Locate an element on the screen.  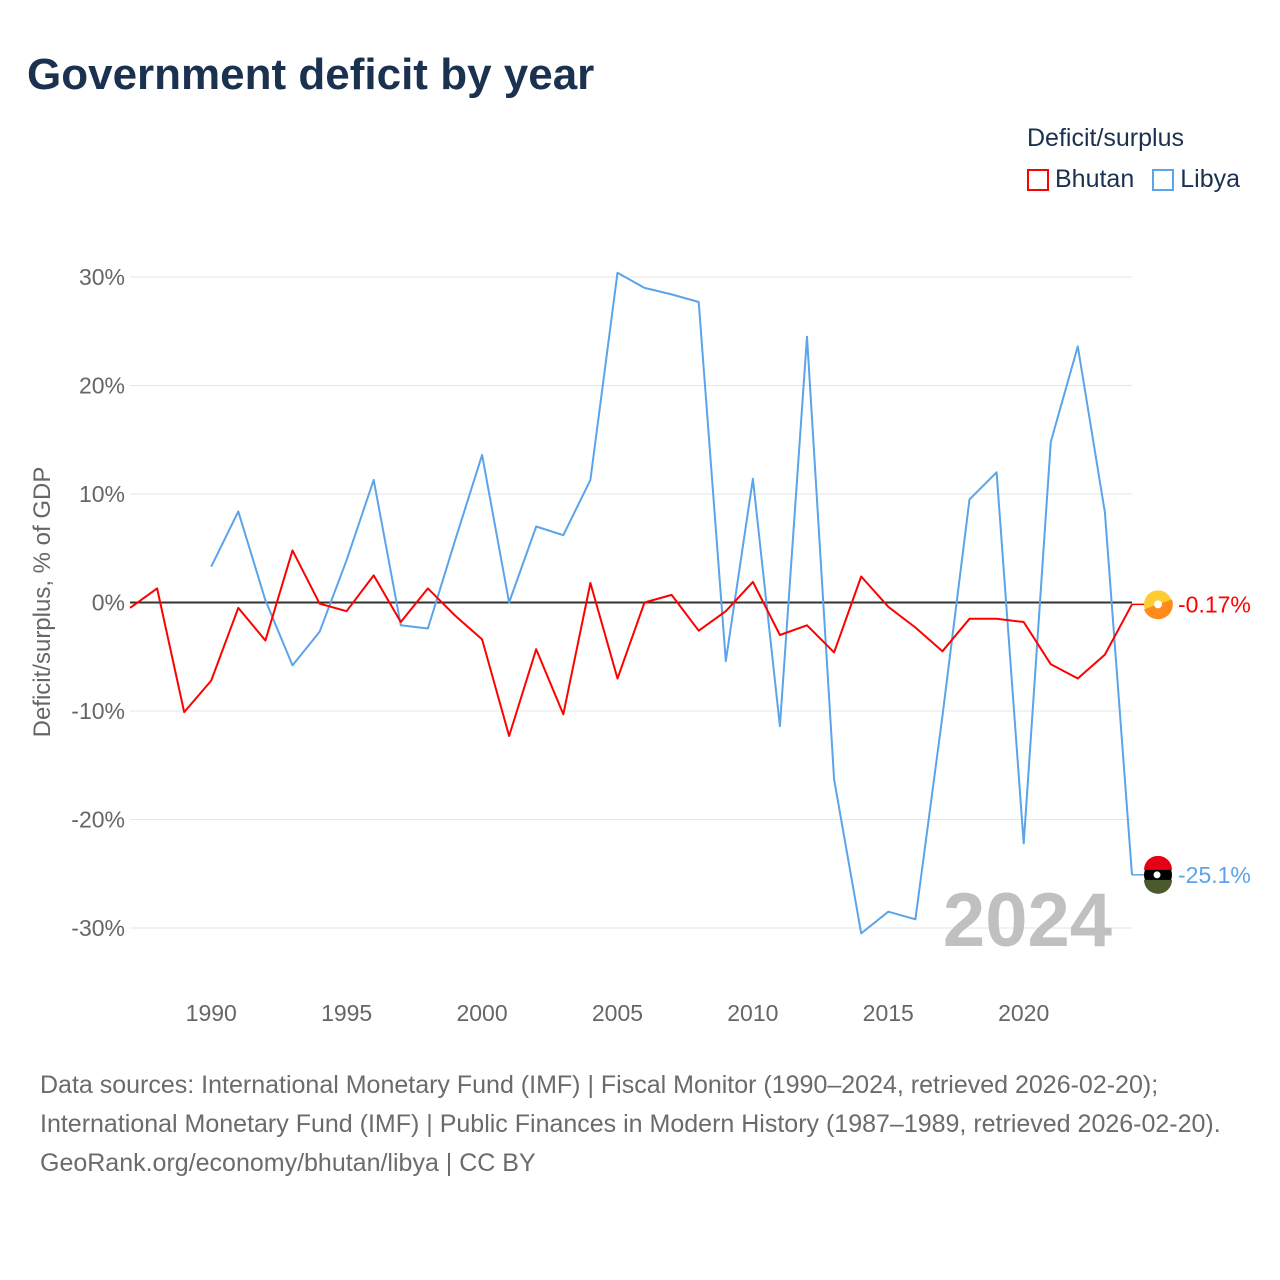
x-tick-label: 2015 is located at coordinates (888, 1013).